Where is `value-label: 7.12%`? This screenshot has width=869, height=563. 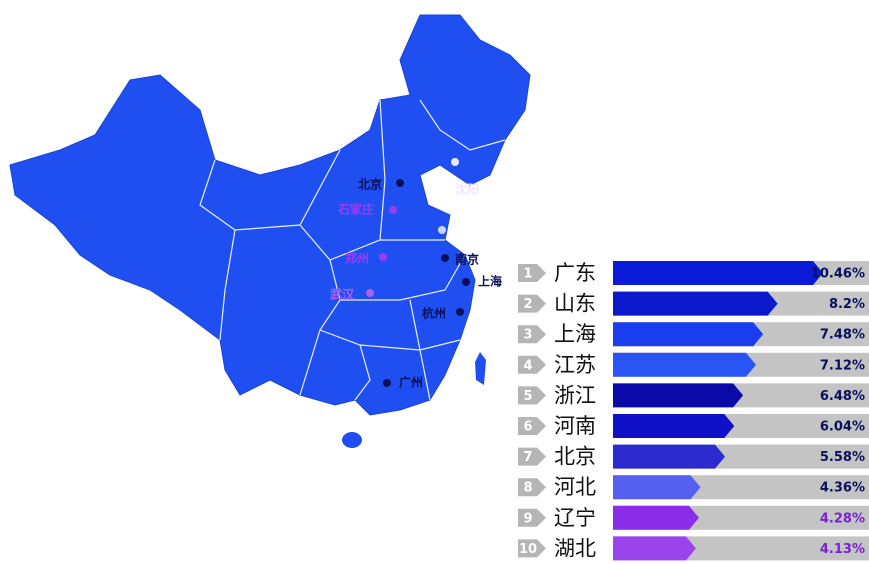 value-label: 7.12% is located at coordinates (842, 365).